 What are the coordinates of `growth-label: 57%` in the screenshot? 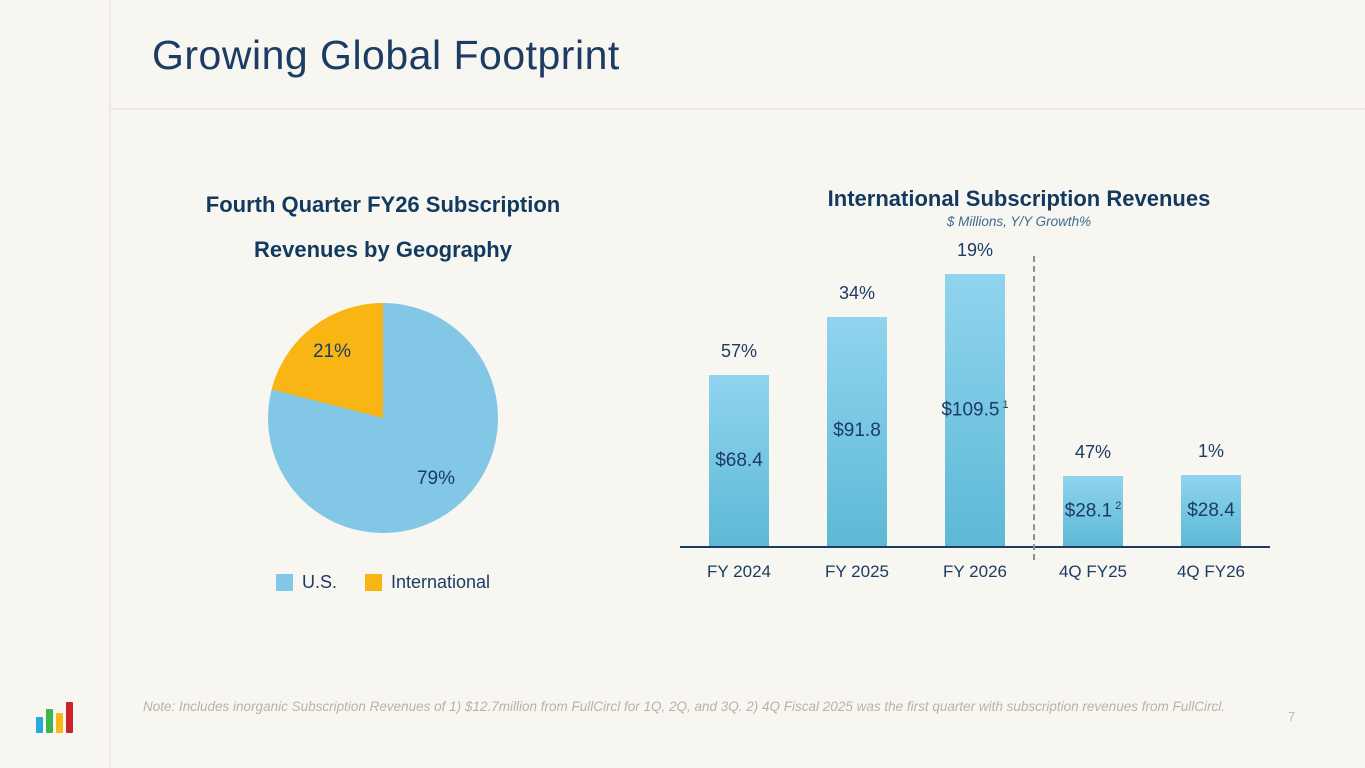 It's located at (739, 351).